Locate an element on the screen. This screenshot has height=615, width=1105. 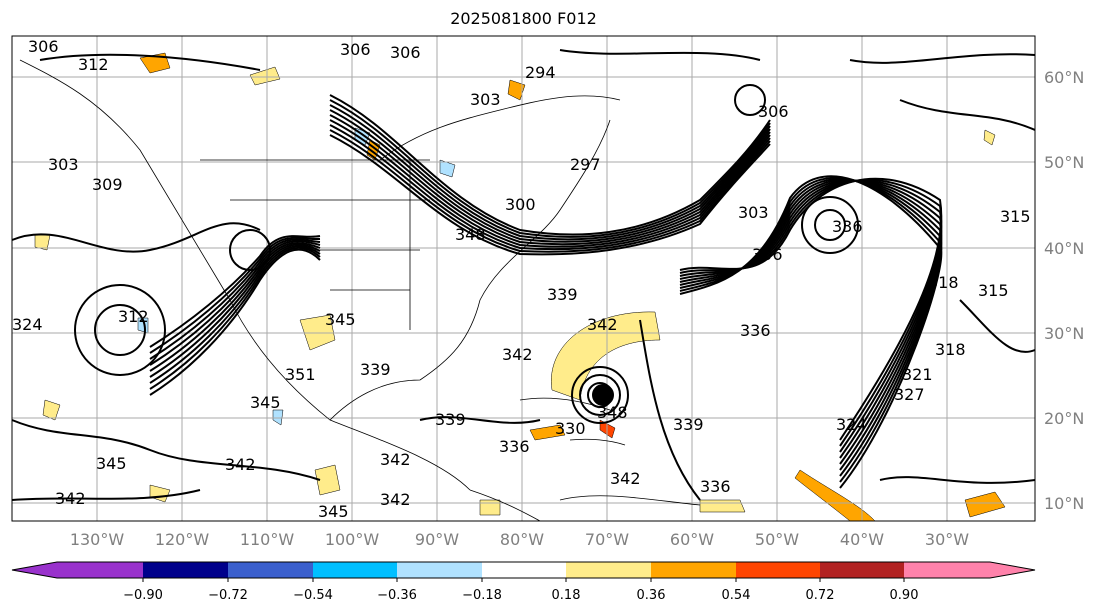
plot-title: 2025081800 F012 is located at coordinates (523, 18).